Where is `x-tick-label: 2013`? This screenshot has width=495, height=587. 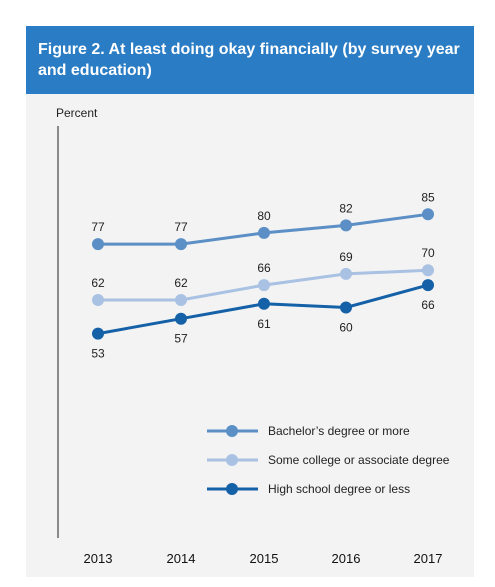 x-tick-label: 2013 is located at coordinates (98, 558).